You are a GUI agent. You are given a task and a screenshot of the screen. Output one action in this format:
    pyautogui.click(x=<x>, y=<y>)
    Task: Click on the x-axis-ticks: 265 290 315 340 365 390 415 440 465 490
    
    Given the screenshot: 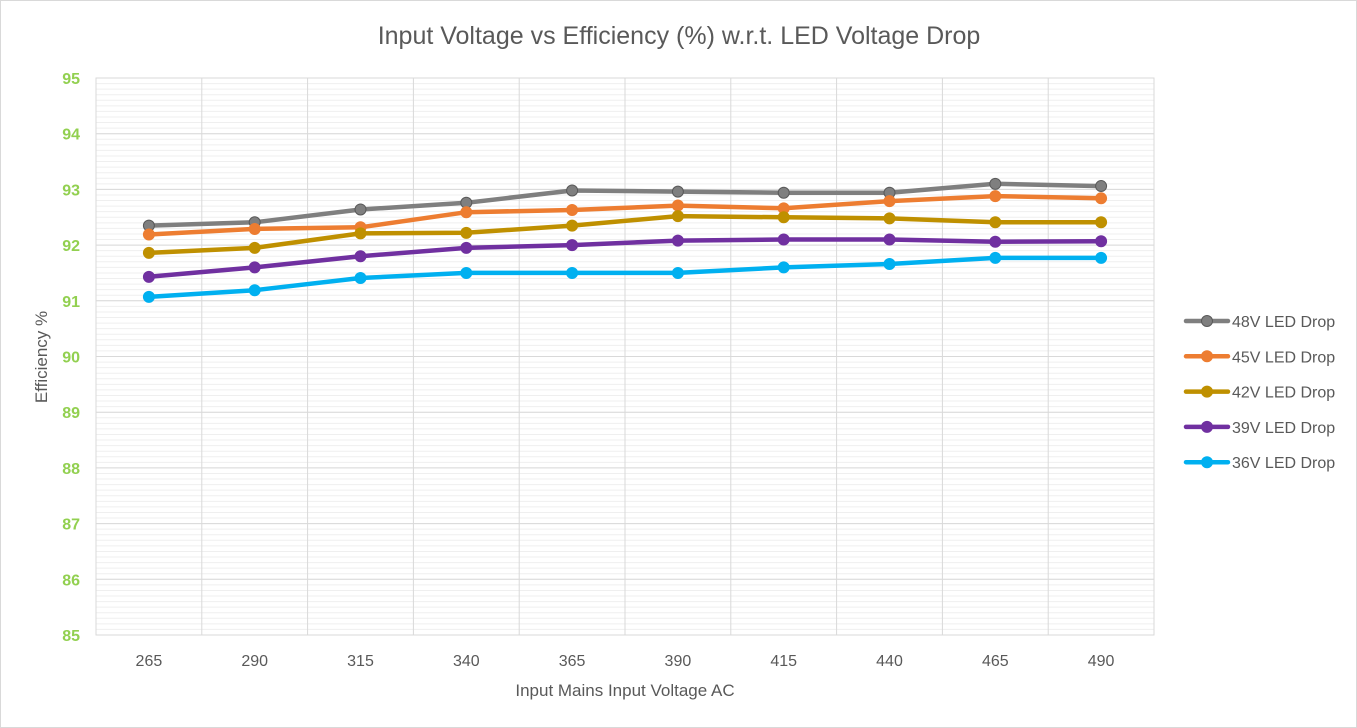 What is the action you would take?
    pyautogui.click(x=625, y=661)
    